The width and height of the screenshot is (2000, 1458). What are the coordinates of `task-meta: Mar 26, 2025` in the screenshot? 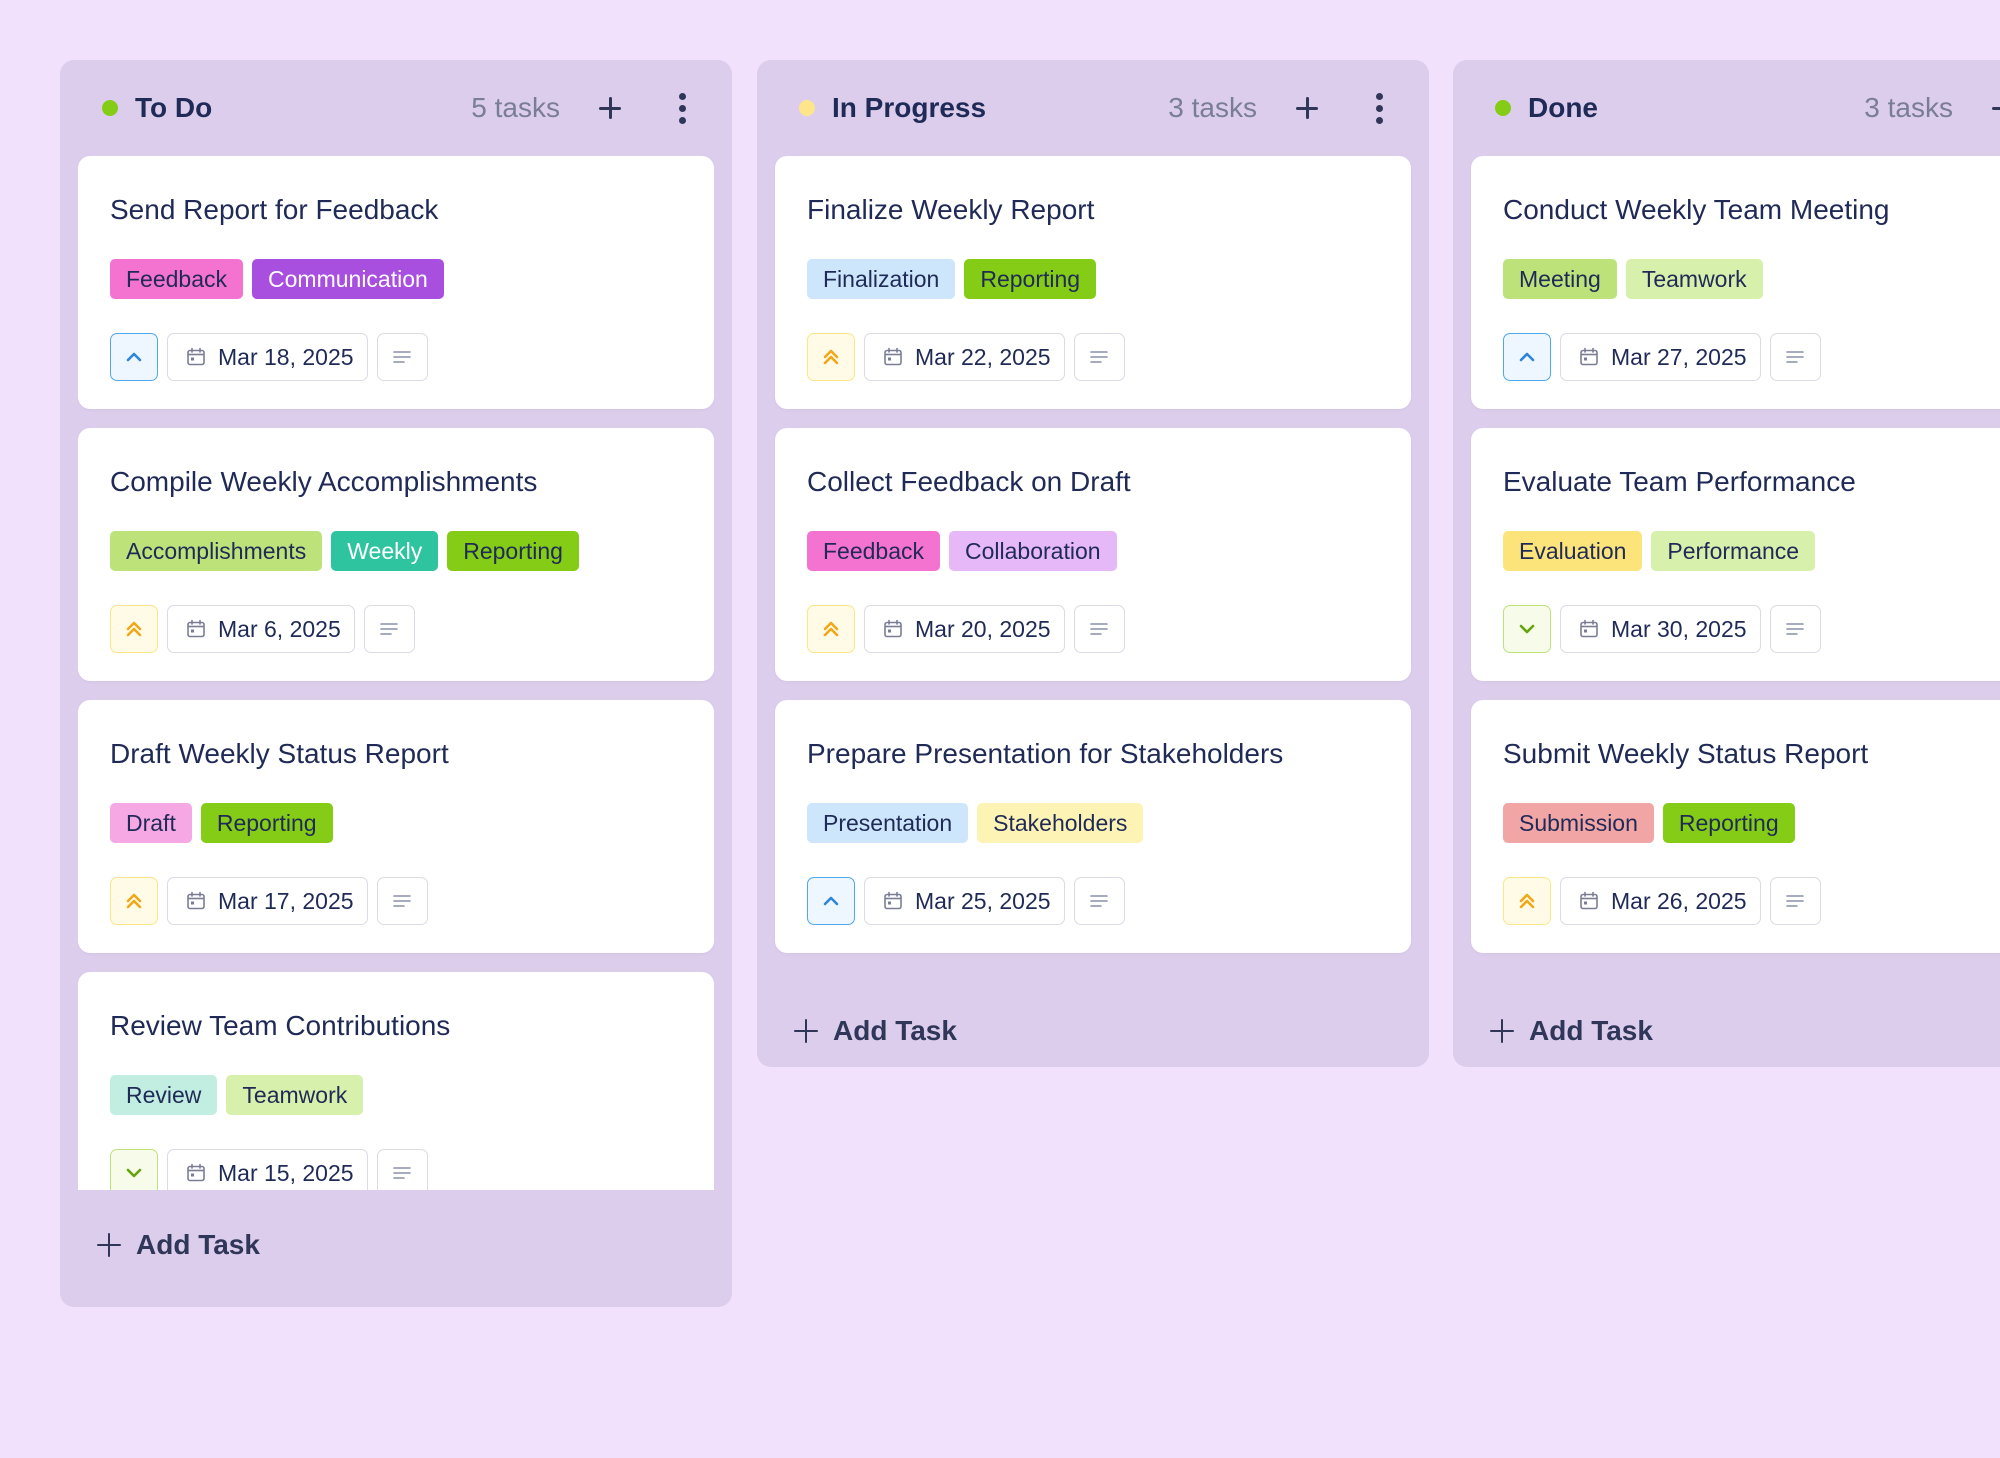 It's located at (1751, 901).